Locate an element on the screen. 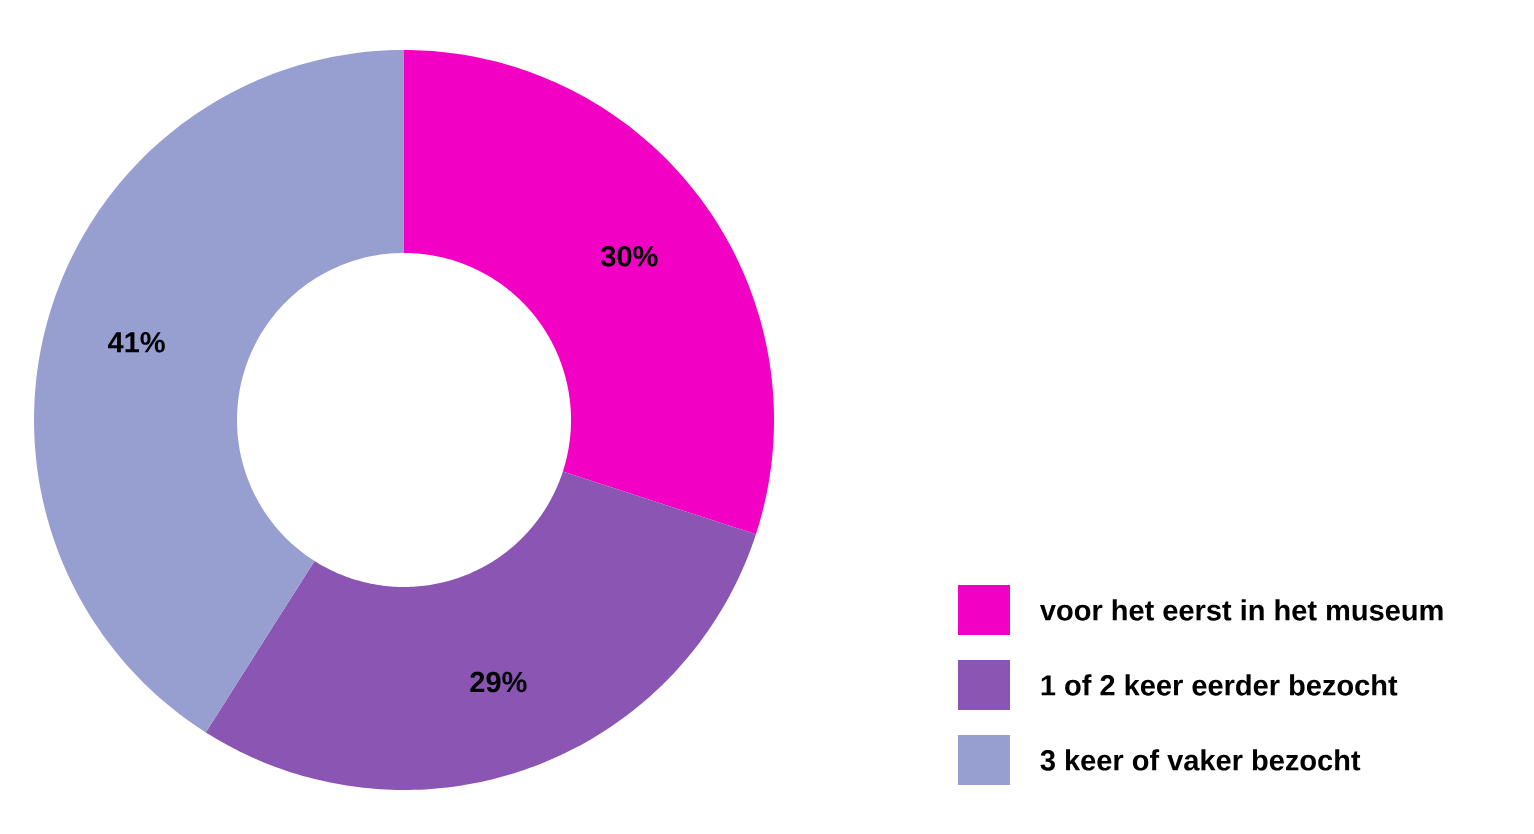  legend-label: 3 keer of vaker bezocht is located at coordinates (1200, 760).